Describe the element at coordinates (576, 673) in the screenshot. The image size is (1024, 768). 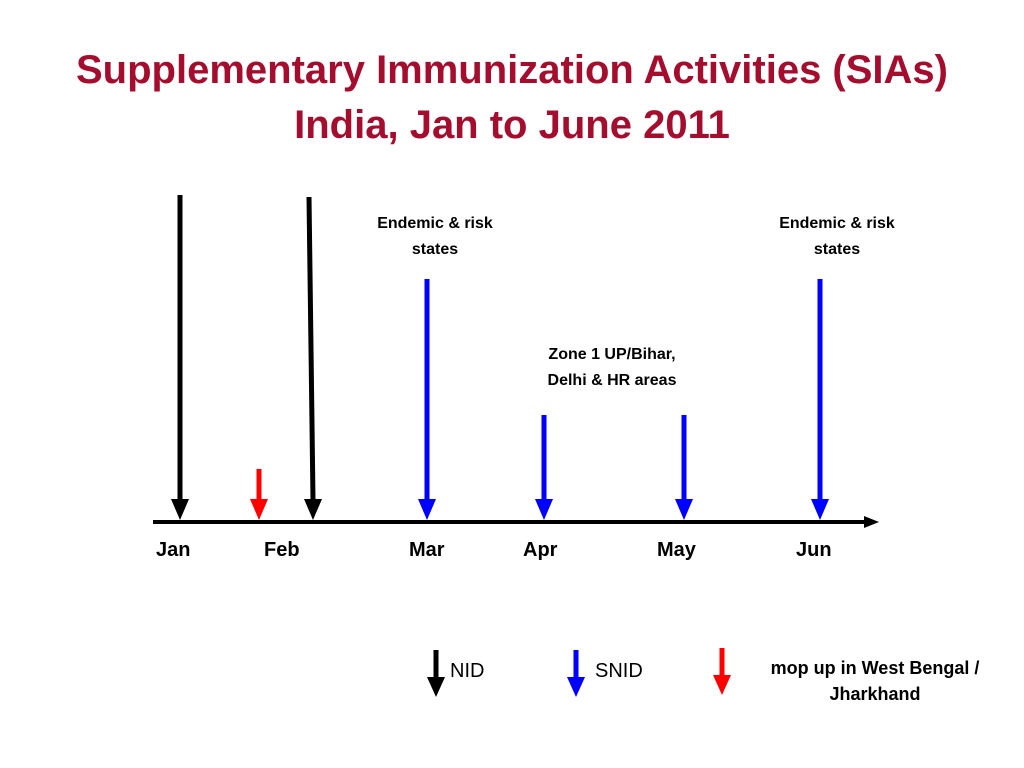
I see `legend-snid-arrow` at that location.